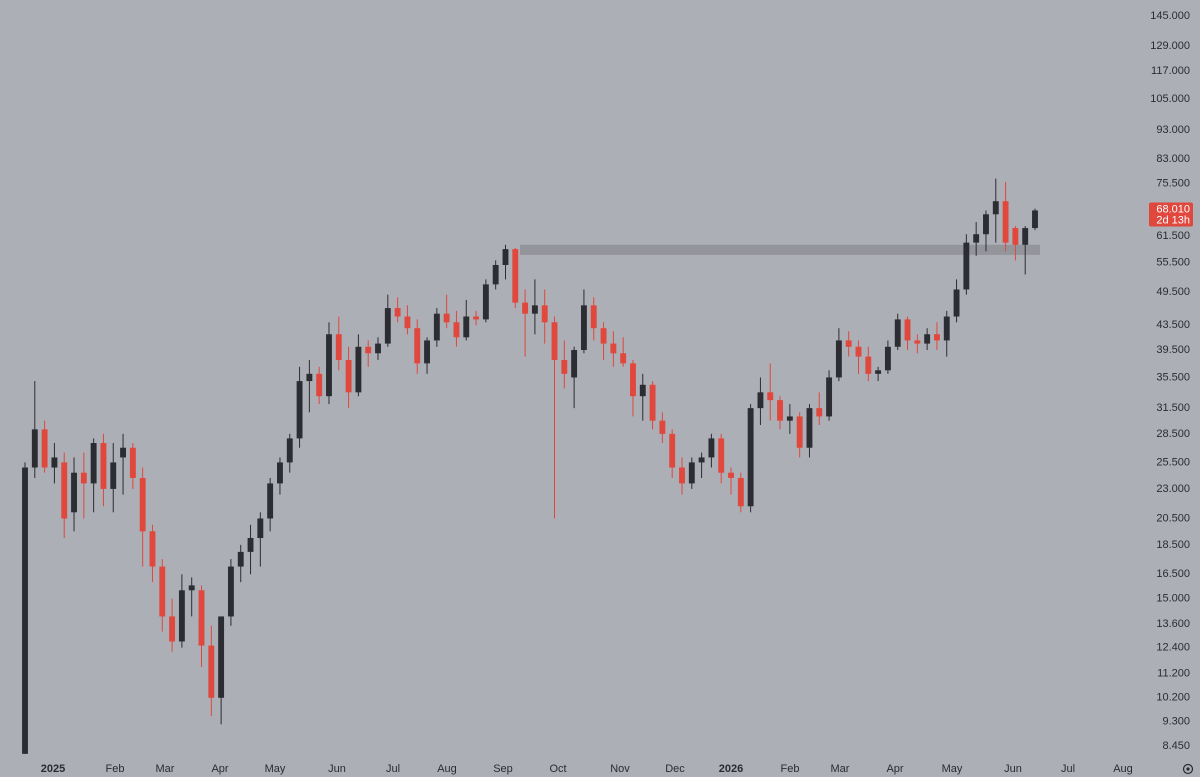  Describe the element at coordinates (393, 769) in the screenshot. I see `x-tick-label: Jul` at that location.